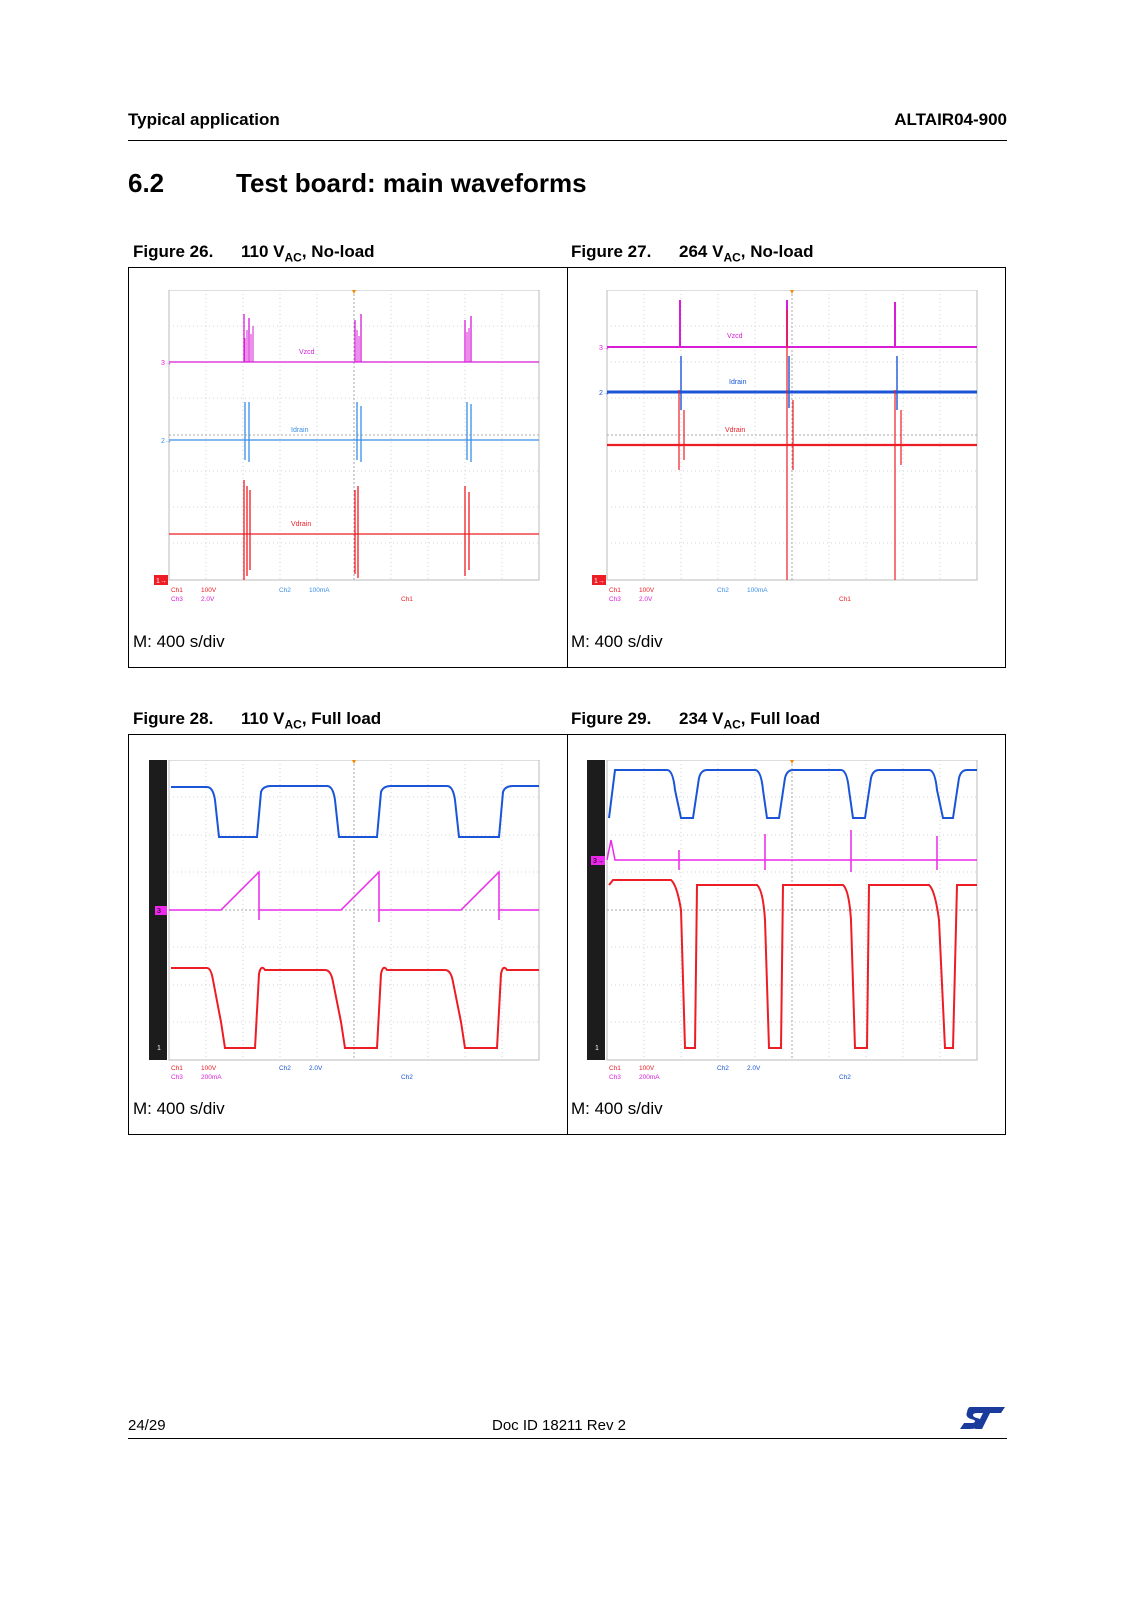 Image resolution: width=1132 pixels, height=1600 pixels. What do you see at coordinates (701, 251) in the screenshot?
I see `figure-27-voltage: 264 V` at bounding box center [701, 251].